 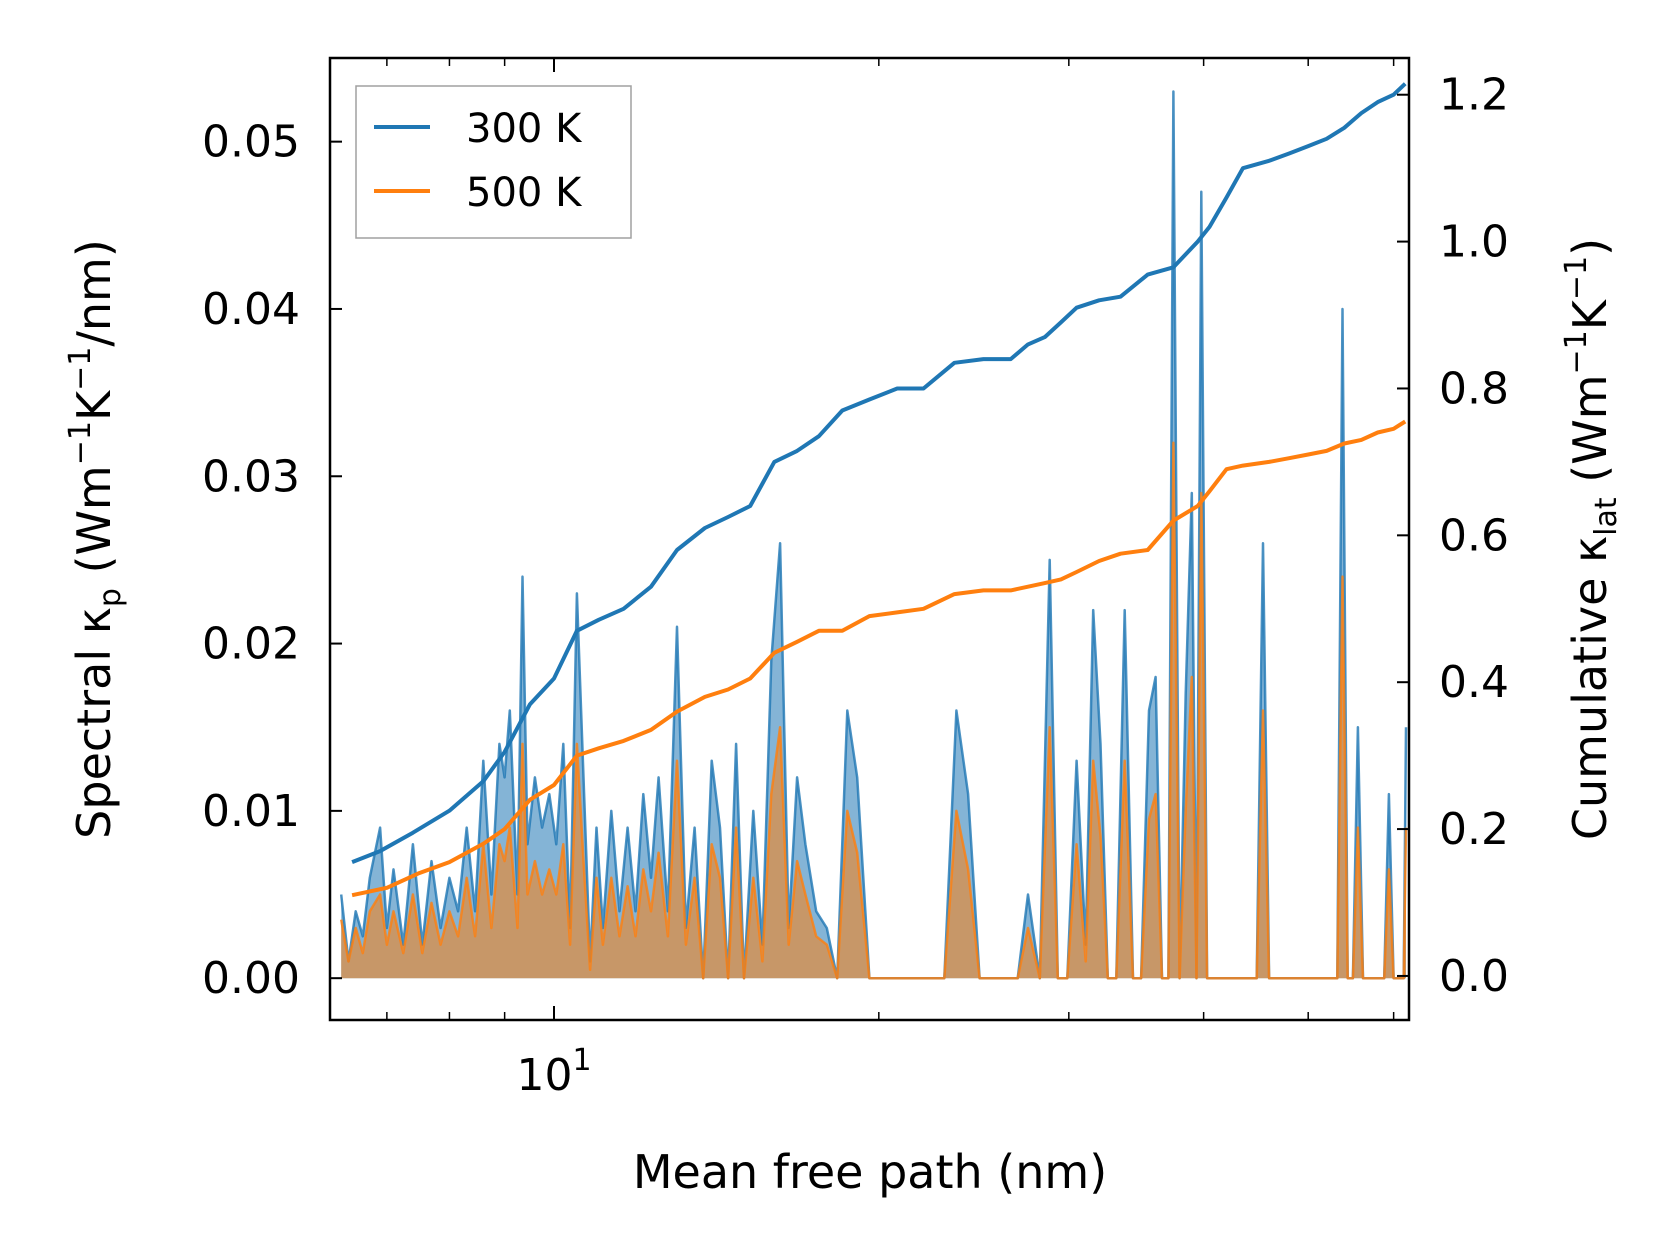 I want to click on legend: 300 K 500 K, so click(x=493, y=162).